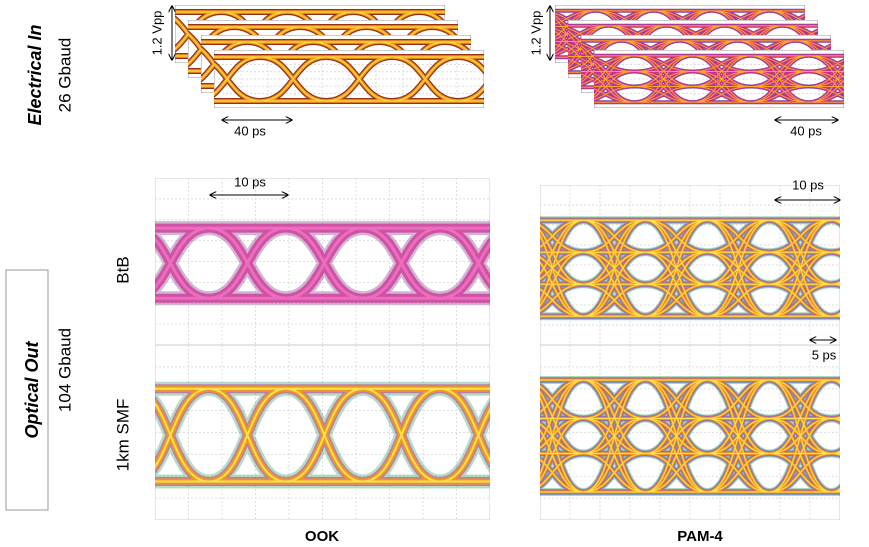 The image size is (869, 547). I want to click on time-label: 5 ps, so click(824, 354).